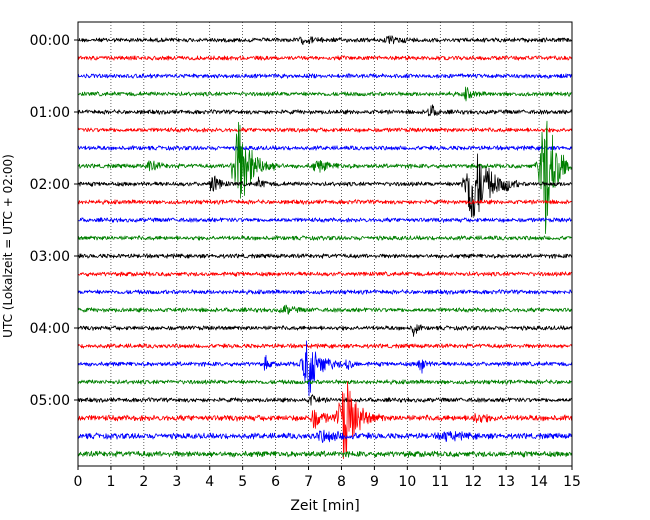 The image size is (650, 520). What do you see at coordinates (242, 482) in the screenshot?
I see `x-tick-label-5: 5` at bounding box center [242, 482].